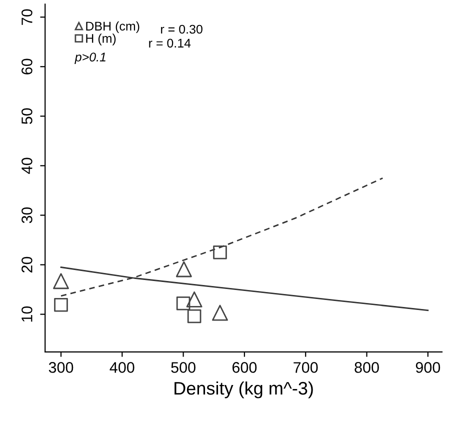 The image size is (451, 424). I want to click on y-tick-label: 60, so click(27, 66).